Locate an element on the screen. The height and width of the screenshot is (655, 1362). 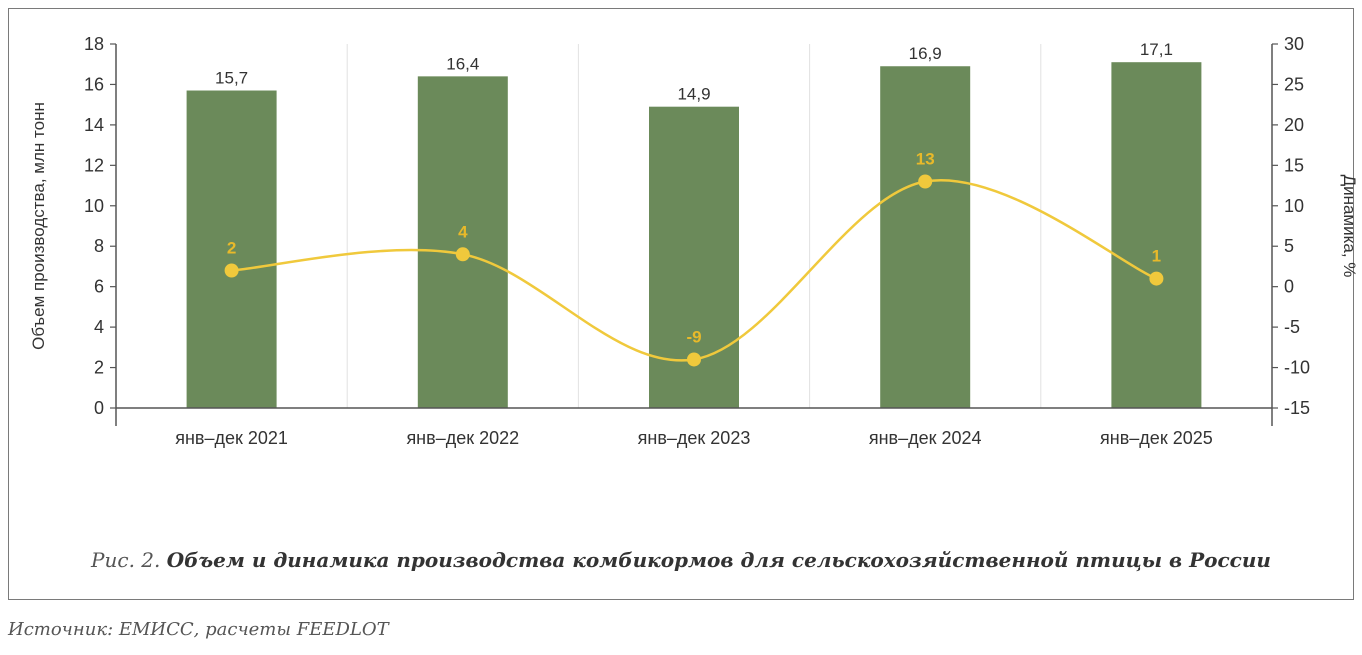
bar-value-label: 17,1 is located at coordinates (1156, 49).